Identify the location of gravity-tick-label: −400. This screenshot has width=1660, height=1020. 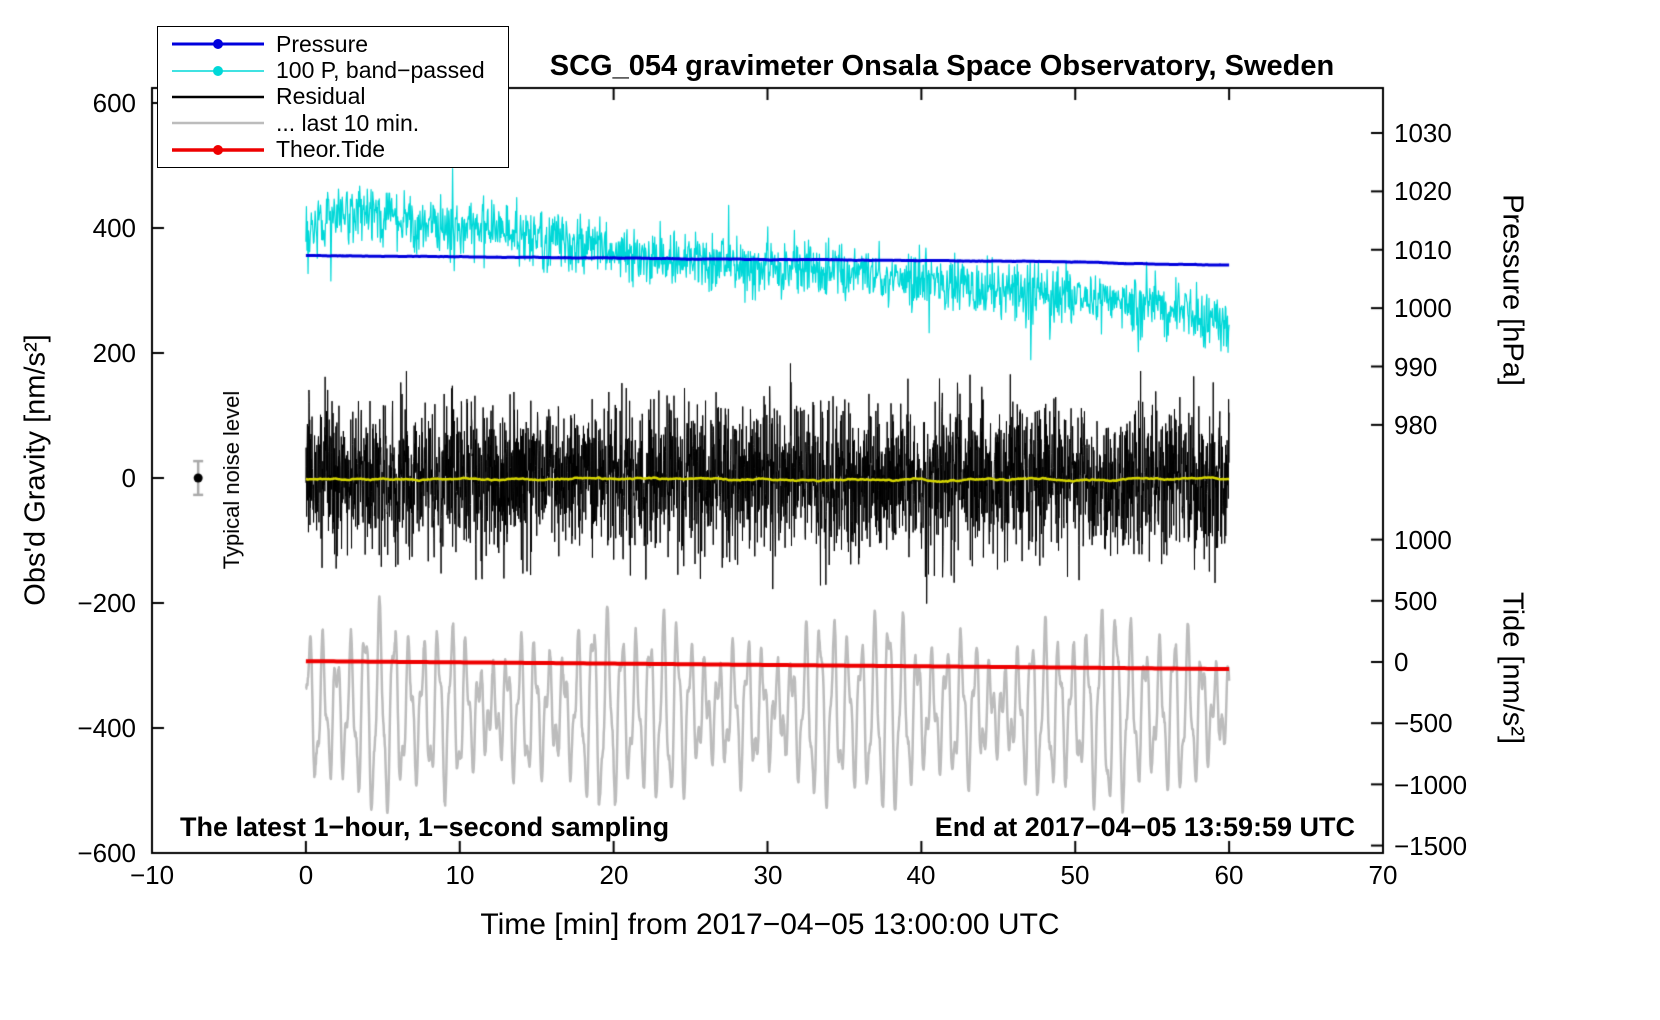
(106, 728).